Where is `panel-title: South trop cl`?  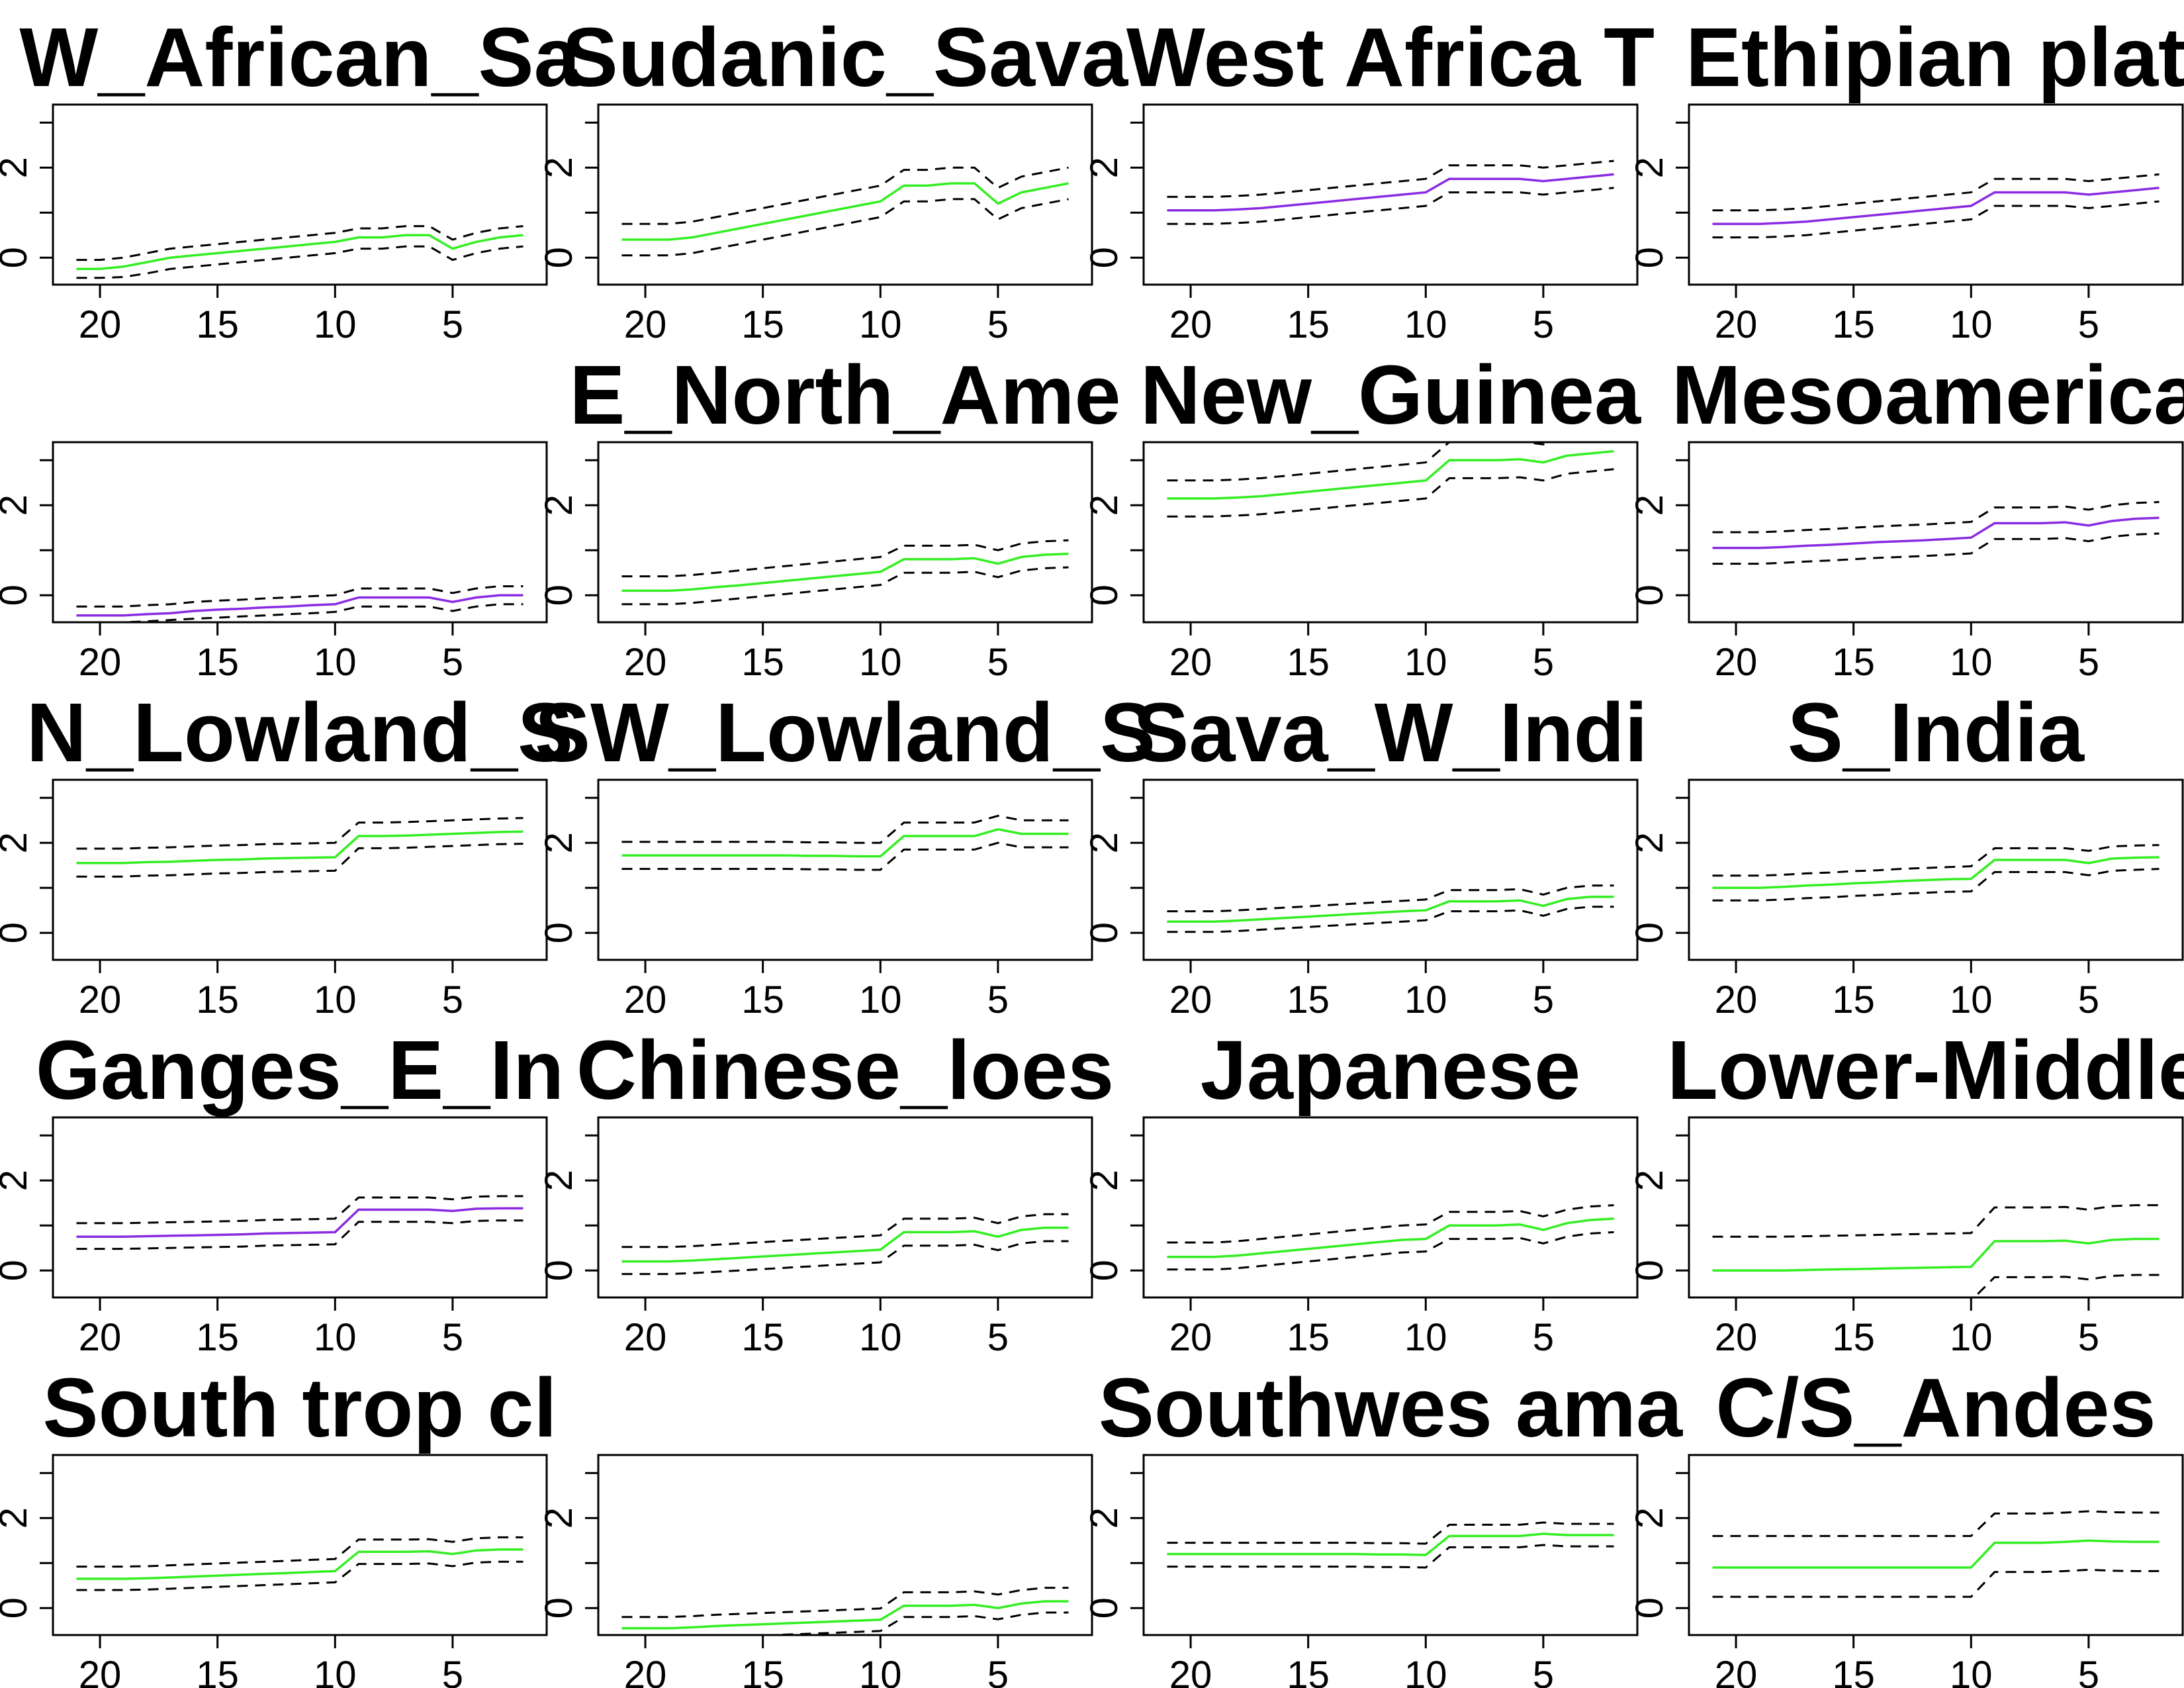
panel-title: South trop cl is located at coordinates (300, 1407).